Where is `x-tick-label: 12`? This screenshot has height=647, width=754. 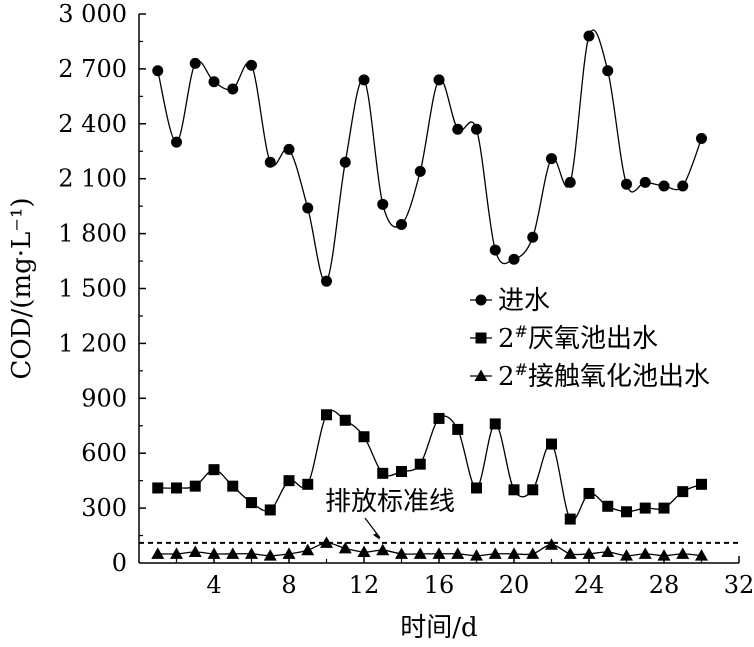
x-tick-label: 12 is located at coordinates (364, 585).